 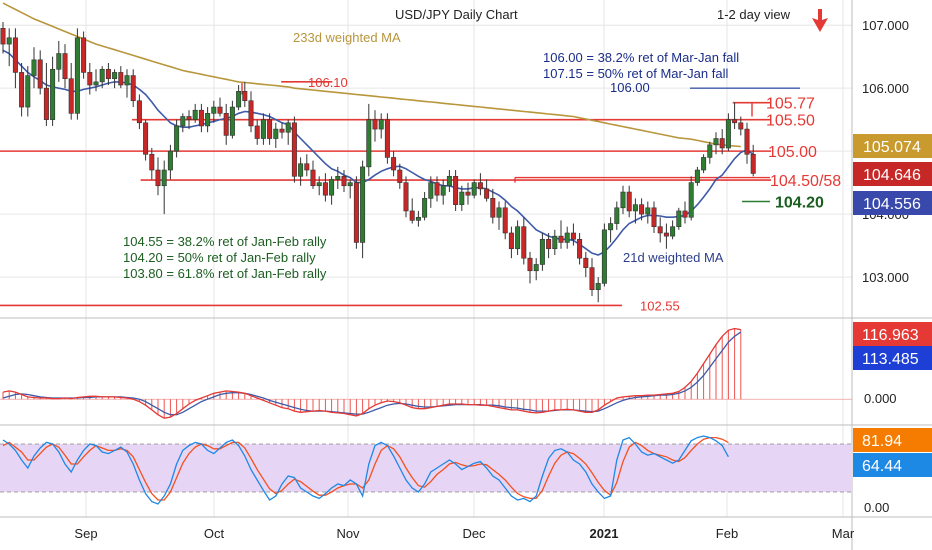 I want to click on level-label: 104.50/58, so click(x=805, y=181).